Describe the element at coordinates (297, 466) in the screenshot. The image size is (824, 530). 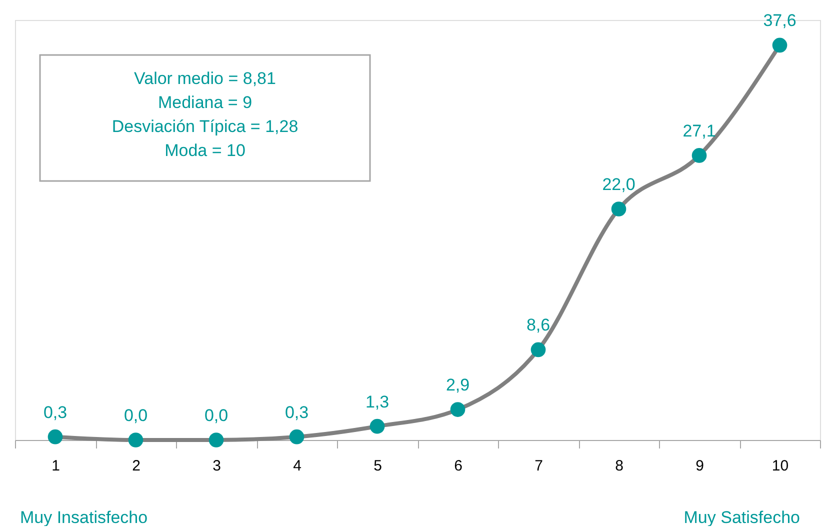
I see `x-tick-label: 4` at that location.